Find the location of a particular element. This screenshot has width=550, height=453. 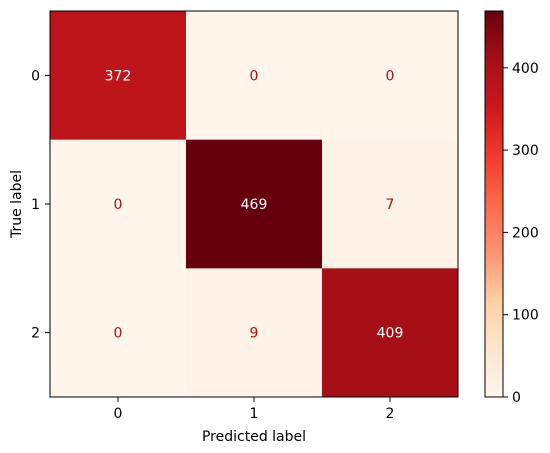

y-axis-ticks: 0 1 2 is located at coordinates (40, 205).